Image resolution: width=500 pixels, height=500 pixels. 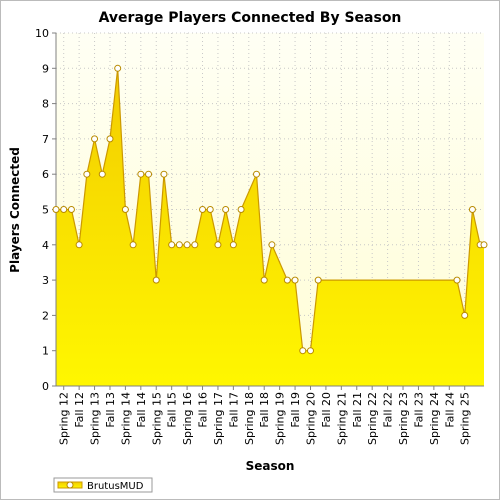 What do you see at coordinates (15, 210) in the screenshot?
I see `y-axis-title: Players Connected` at bounding box center [15, 210].